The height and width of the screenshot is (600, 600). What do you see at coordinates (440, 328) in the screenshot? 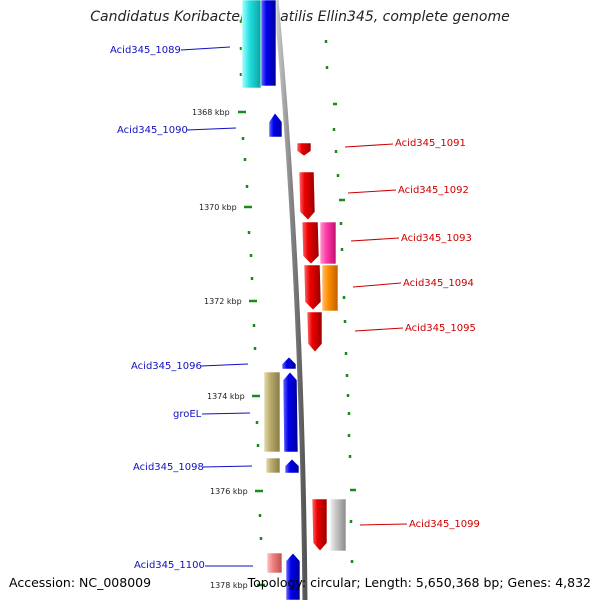
I see `gene-label-acid345-1095: Acid345_1095` at bounding box center [440, 328].